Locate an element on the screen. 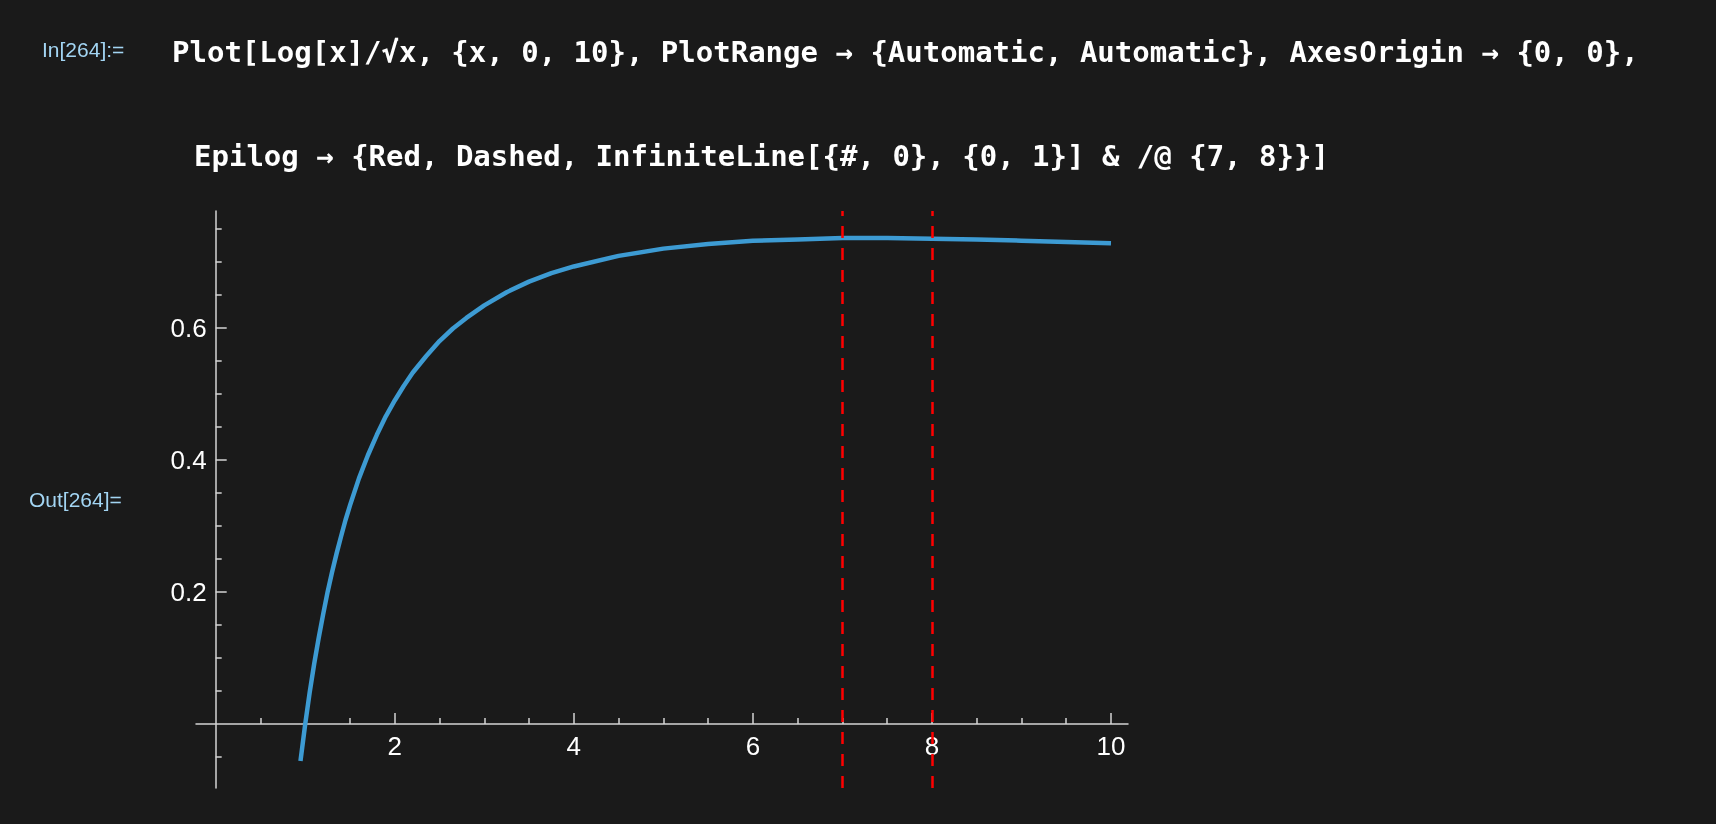  x-tick-label: 4 is located at coordinates (574, 745).